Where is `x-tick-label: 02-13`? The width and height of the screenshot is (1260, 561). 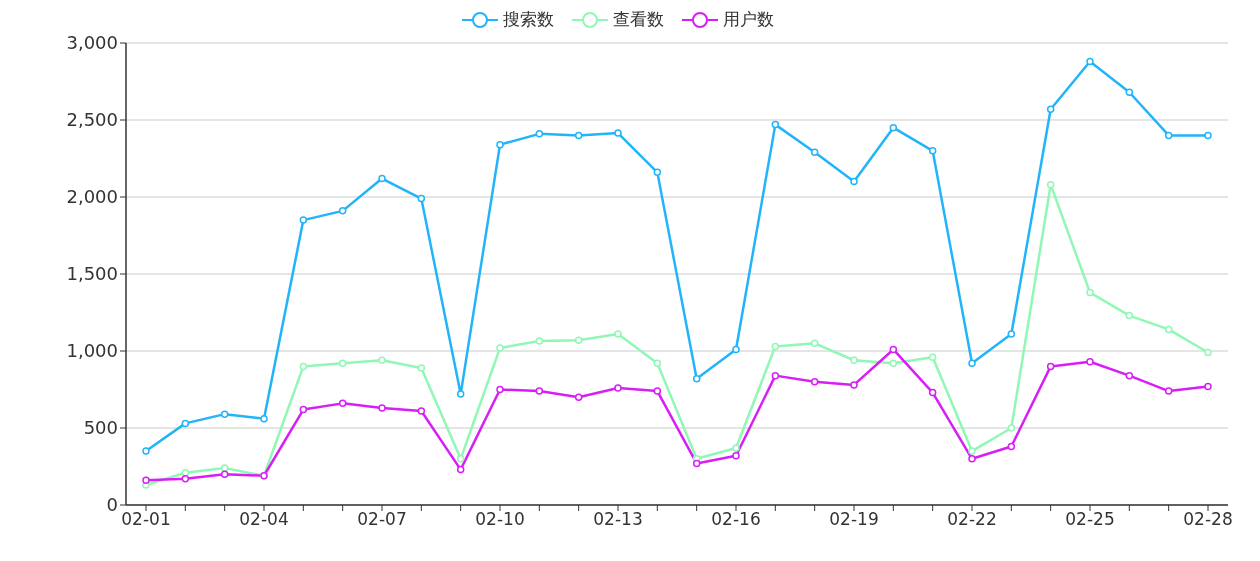 x-tick-label: 02-13 is located at coordinates (618, 519).